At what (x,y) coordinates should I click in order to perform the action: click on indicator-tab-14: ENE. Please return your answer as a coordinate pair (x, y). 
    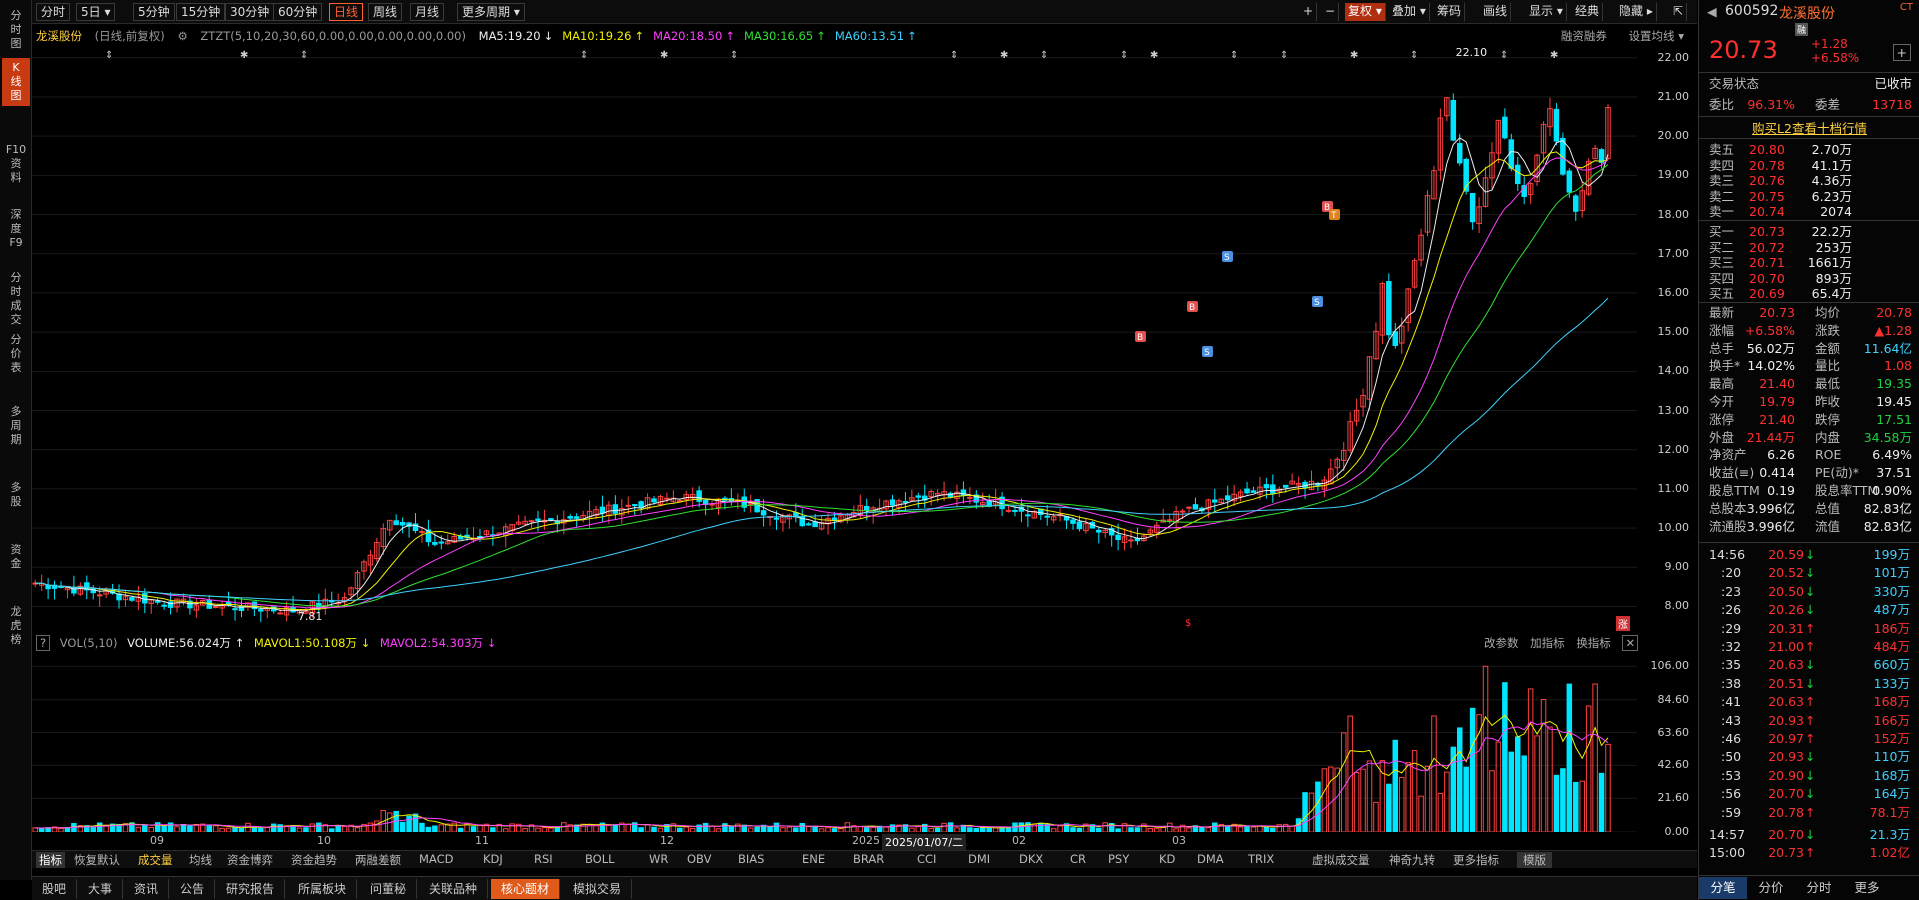
    Looking at the image, I should click on (814, 859).